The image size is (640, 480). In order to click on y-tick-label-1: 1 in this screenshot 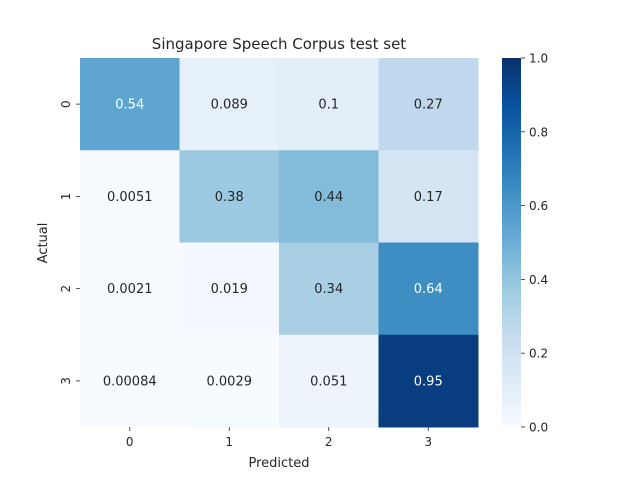, I will do `click(66, 197)`.